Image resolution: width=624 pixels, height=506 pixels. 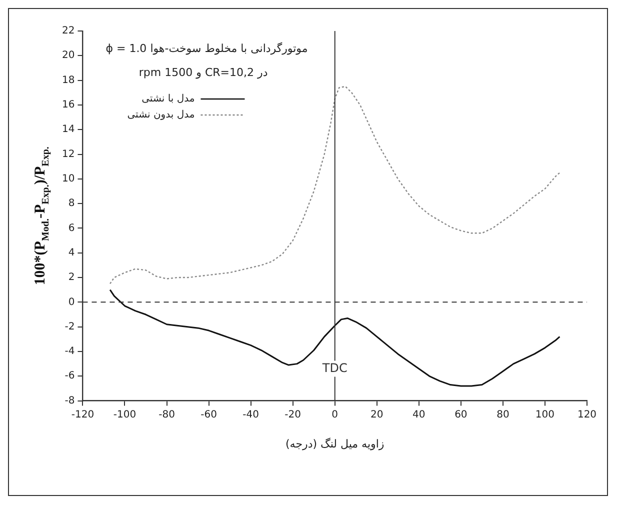 I want to click on y-tick-label: 10, so click(x=68, y=179).